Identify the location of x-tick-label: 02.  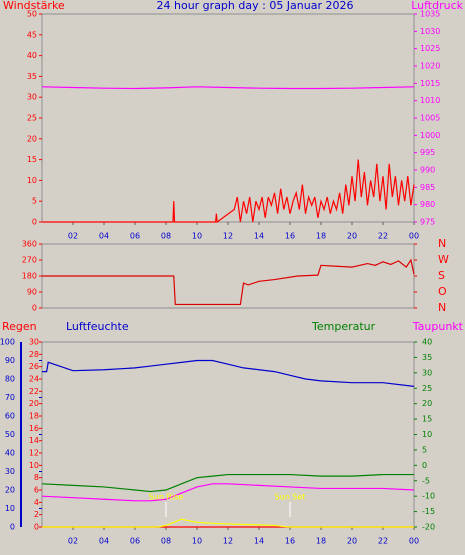
(73, 541).